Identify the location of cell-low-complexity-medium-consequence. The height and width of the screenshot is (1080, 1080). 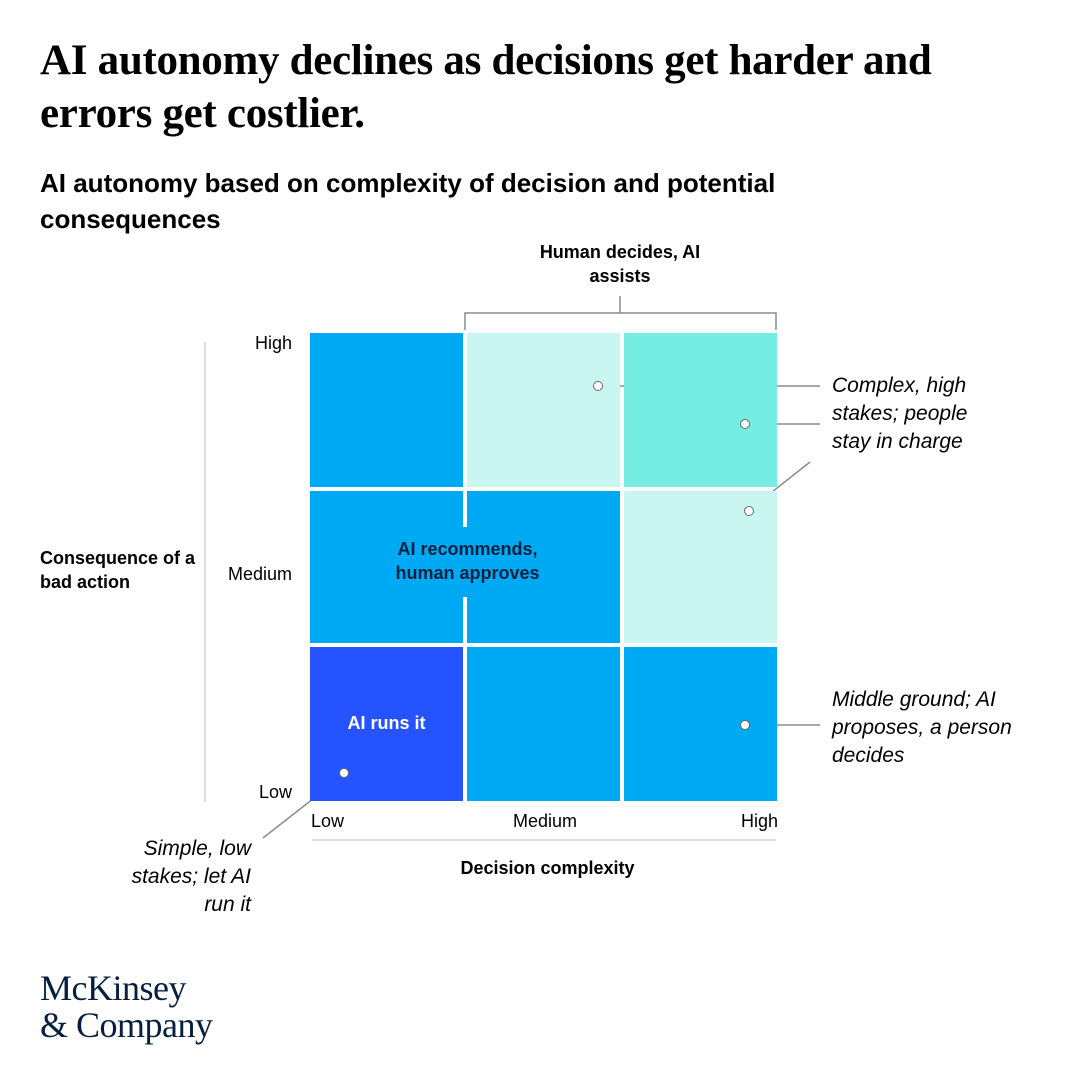
(387, 567).